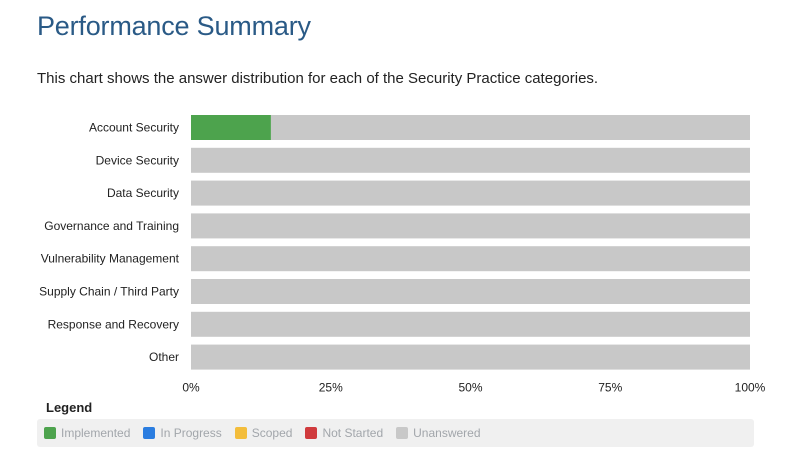 This screenshot has width=800, height=467. I want to click on legend-label-unanswered: Unanswered, so click(447, 433).